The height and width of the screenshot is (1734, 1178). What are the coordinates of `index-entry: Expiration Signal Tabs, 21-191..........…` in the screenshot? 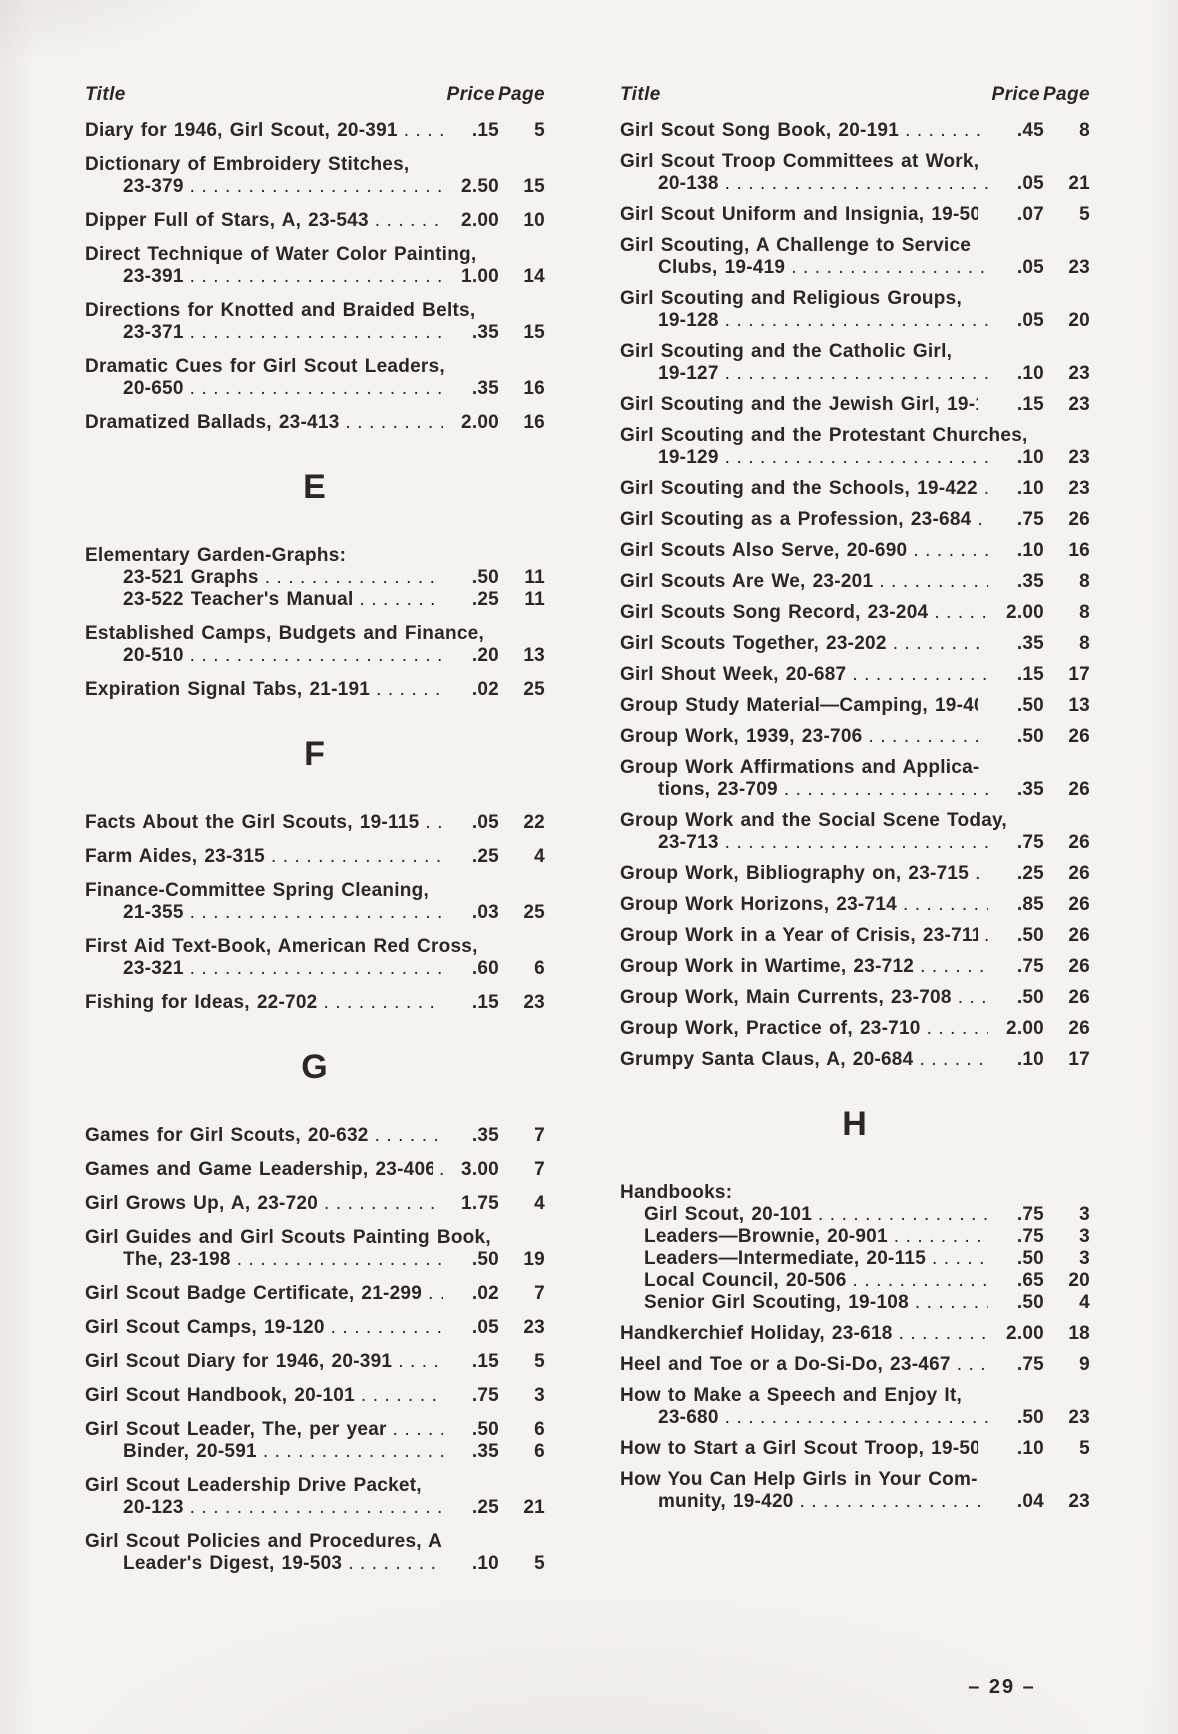 It's located at (315, 690).